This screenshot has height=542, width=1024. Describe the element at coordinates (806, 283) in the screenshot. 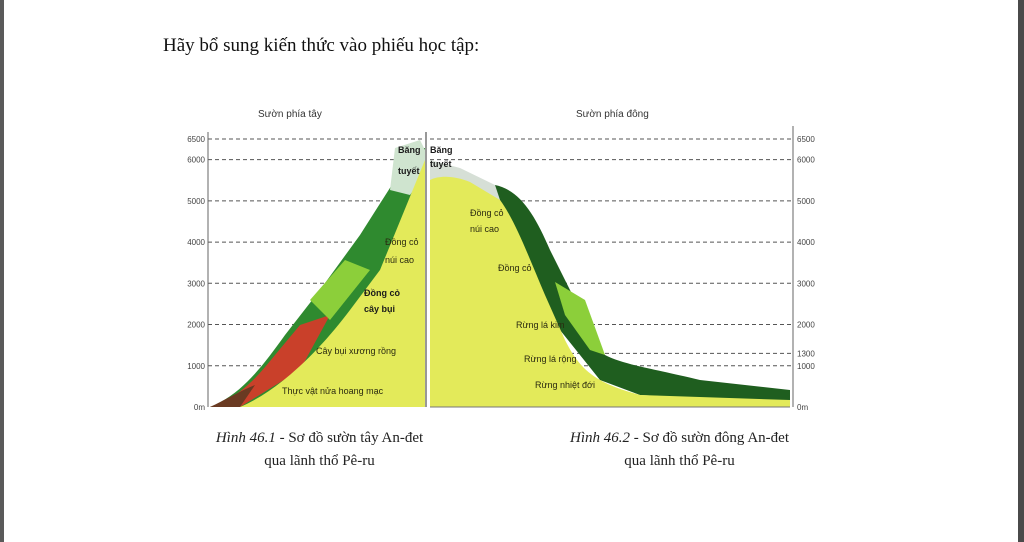

I see `east-tick-label: 3000` at that location.